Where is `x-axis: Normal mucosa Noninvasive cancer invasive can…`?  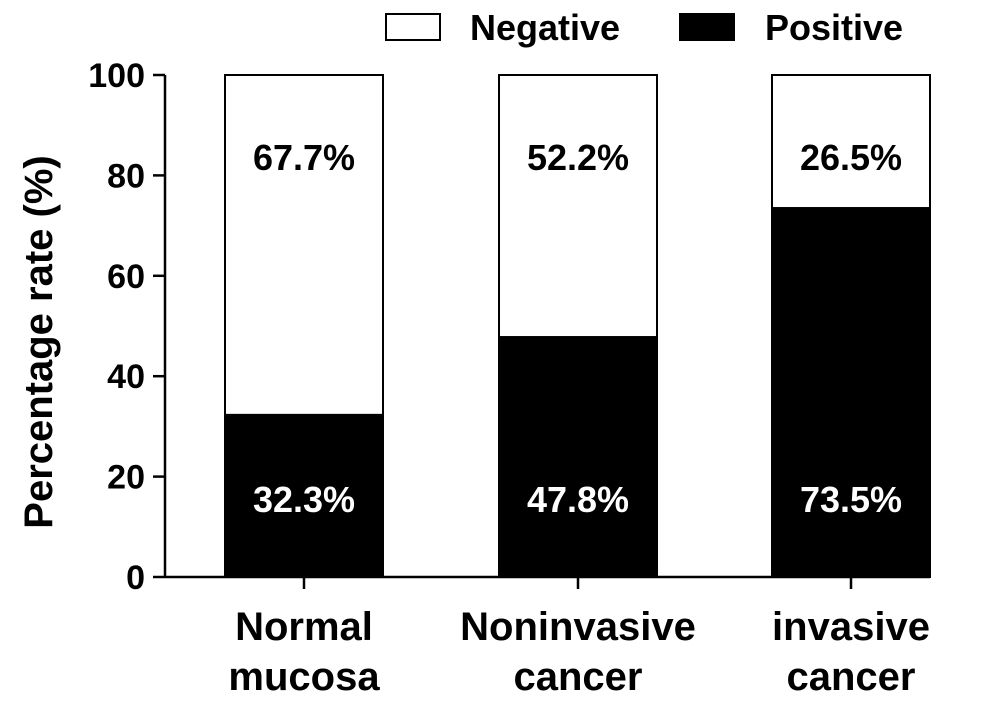 x-axis: Normal mucosa Noninvasive cancer invasive can… is located at coordinates (547, 637).